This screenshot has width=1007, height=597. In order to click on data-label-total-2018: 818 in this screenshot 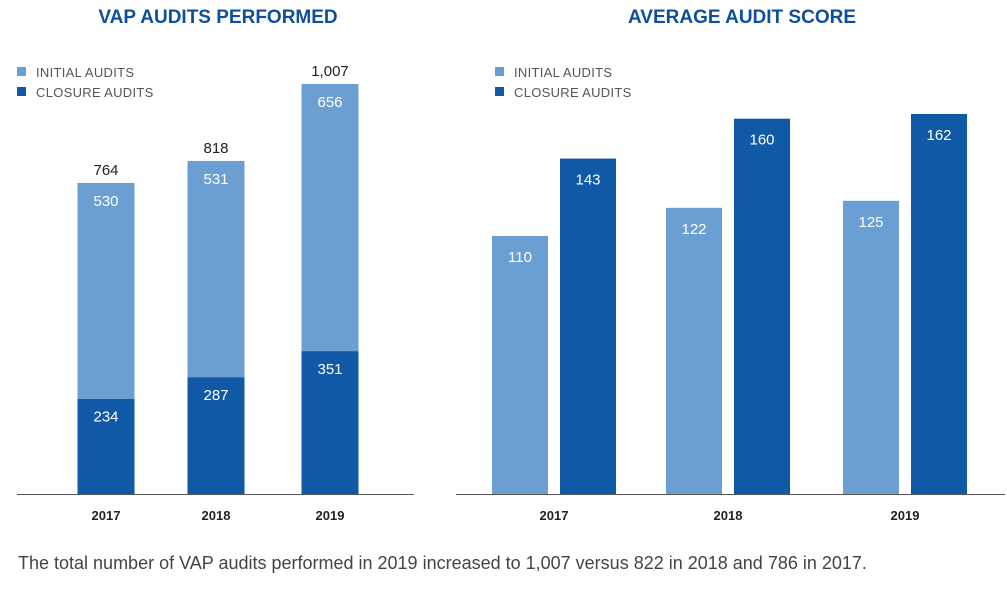, I will do `click(215, 148)`.